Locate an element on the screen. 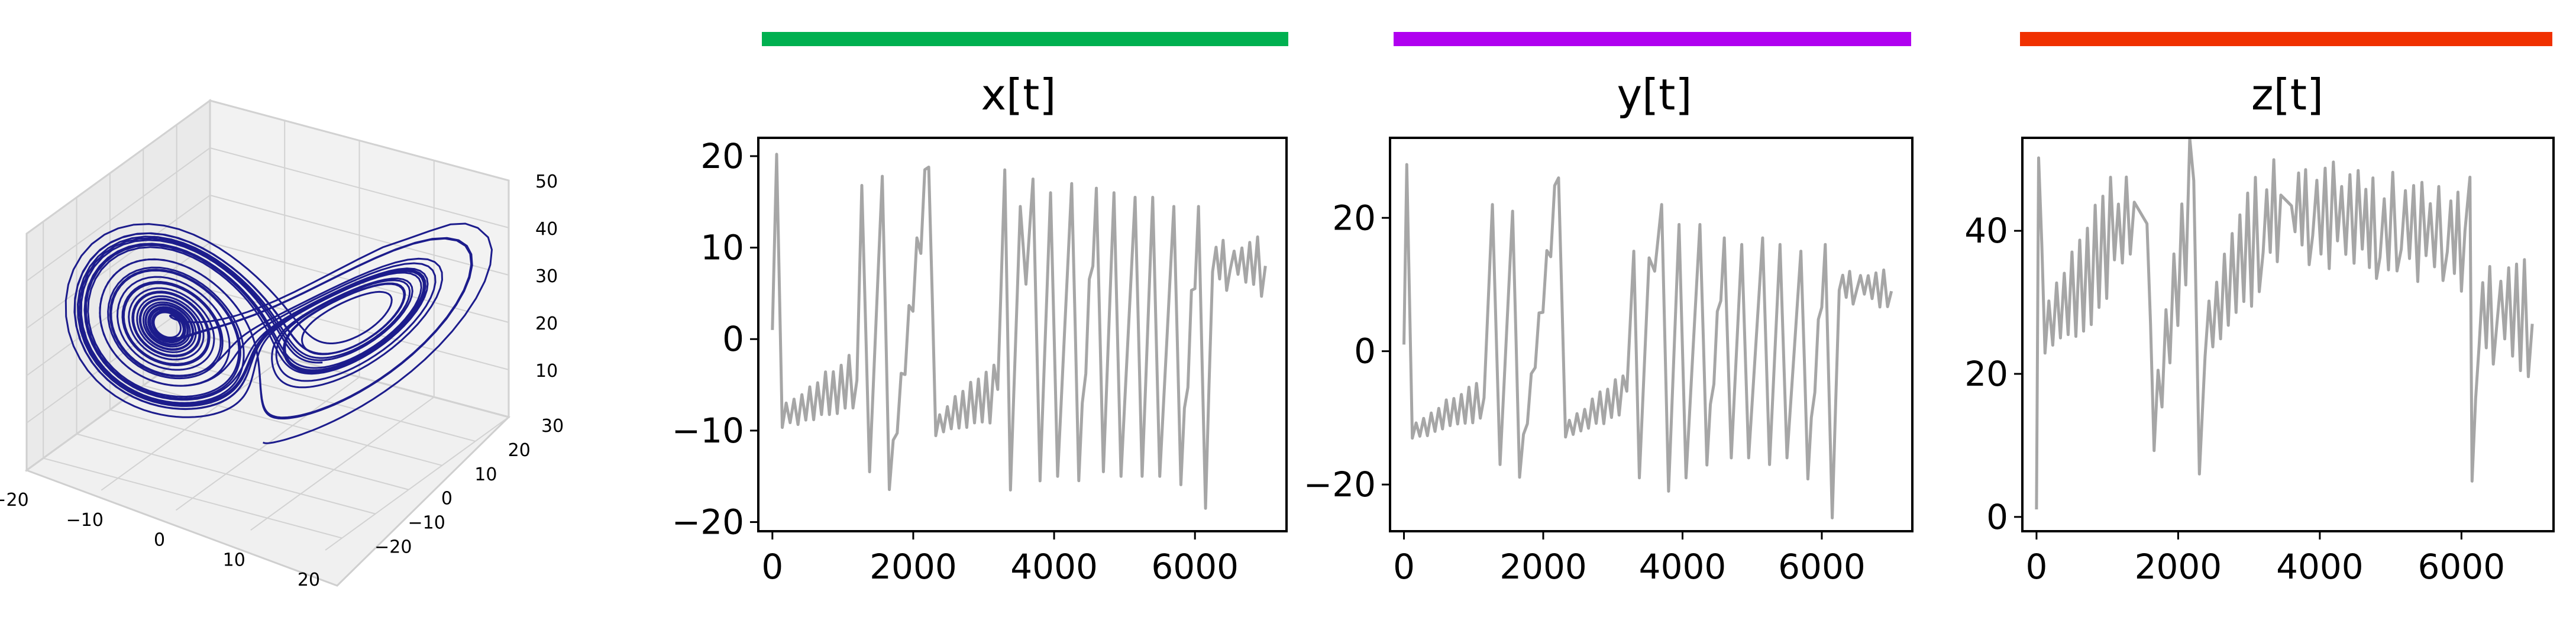 Image resolution: width=2576 pixels, height=617 pixels. y-tick-label: −20 is located at coordinates (393, 547).